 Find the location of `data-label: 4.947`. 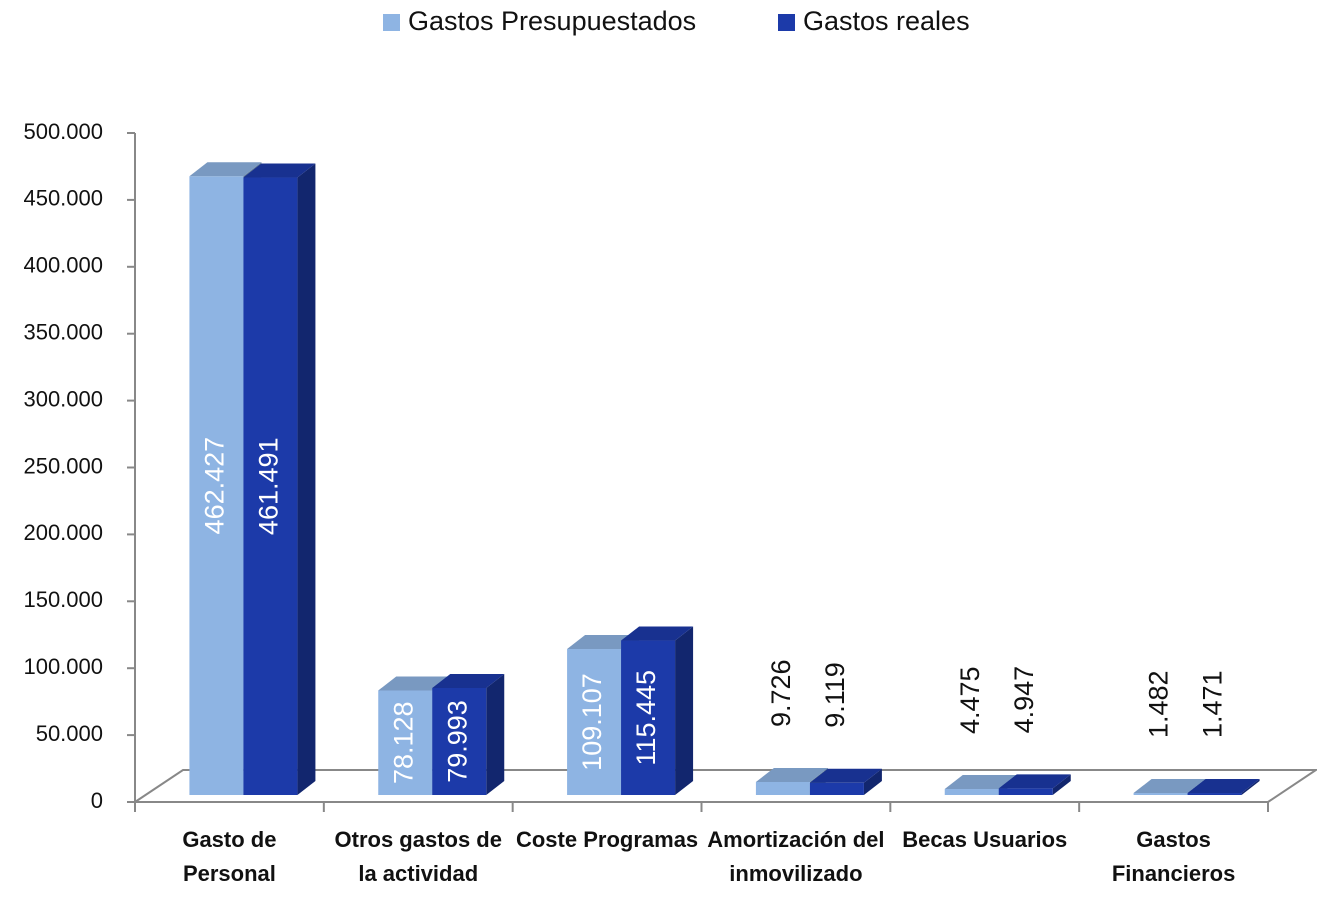

data-label: 4.947 is located at coordinates (1024, 700).